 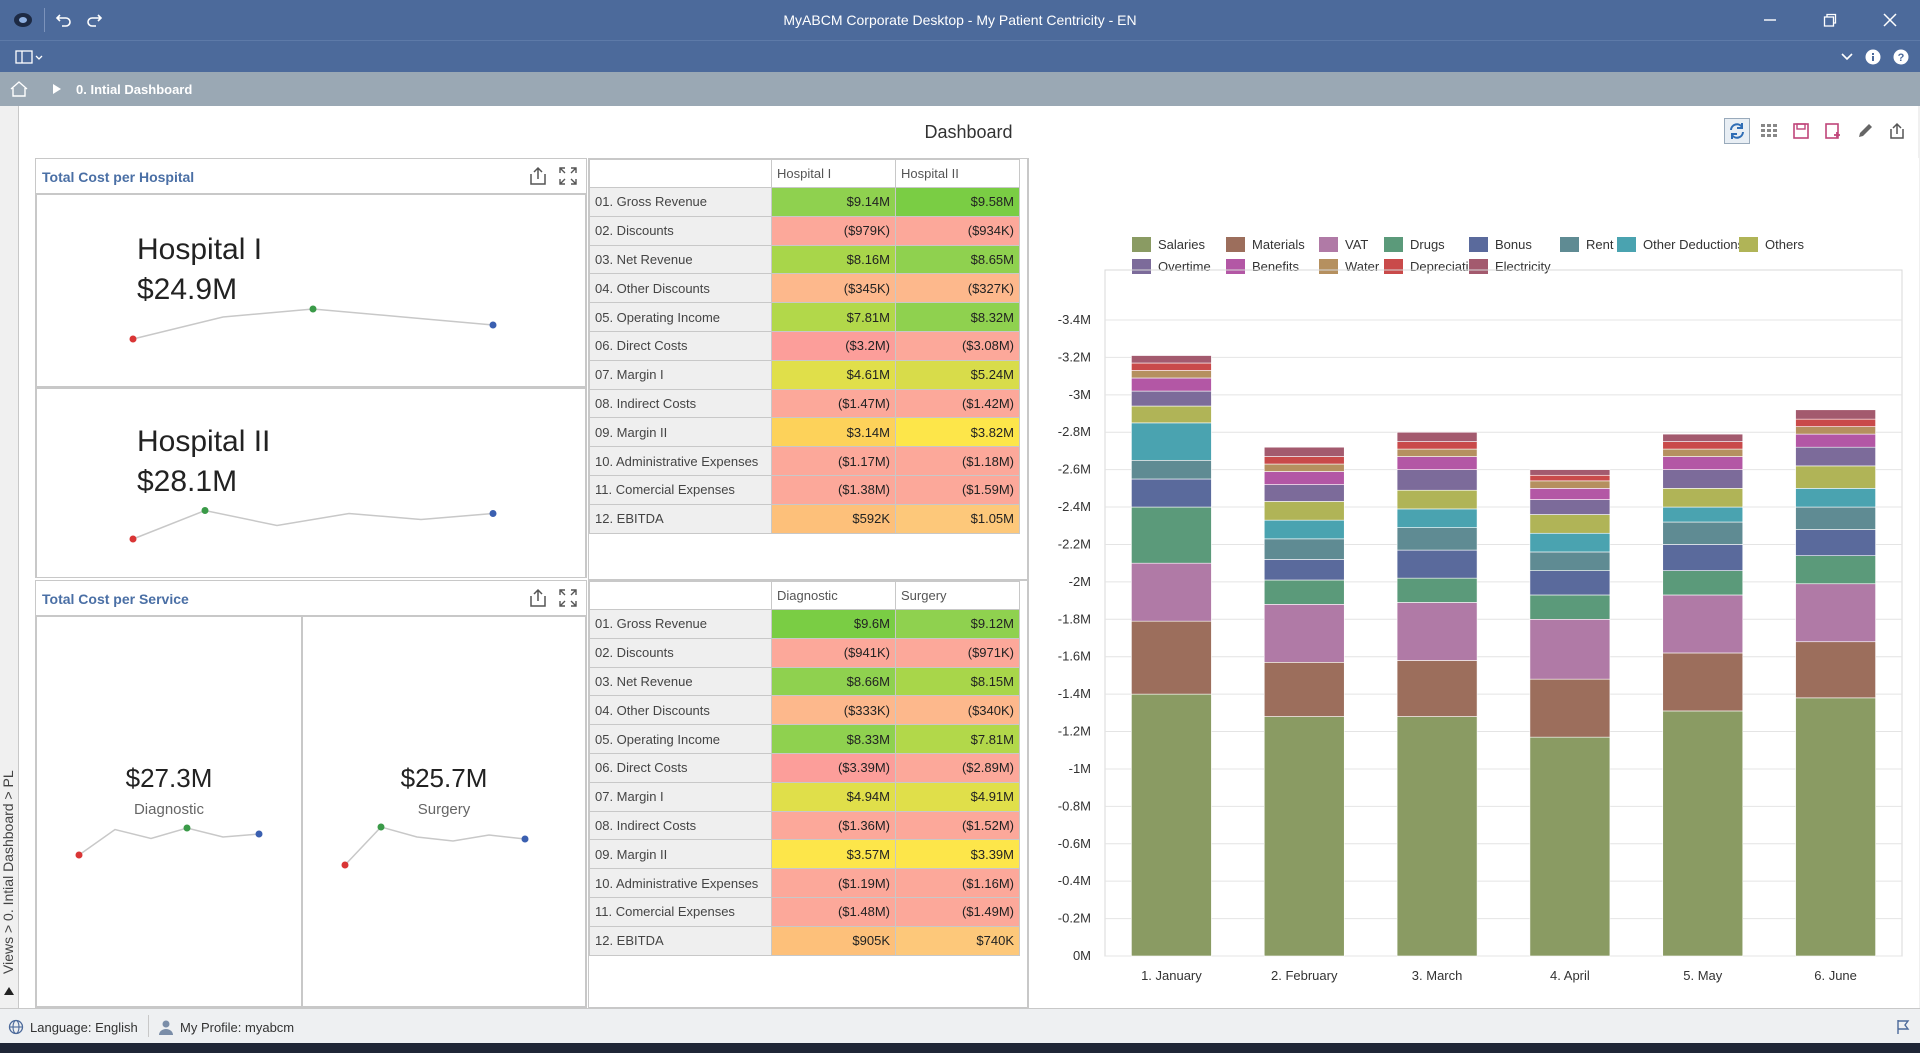 I want to click on value-cell: $3.82M, so click(x=957, y=432).